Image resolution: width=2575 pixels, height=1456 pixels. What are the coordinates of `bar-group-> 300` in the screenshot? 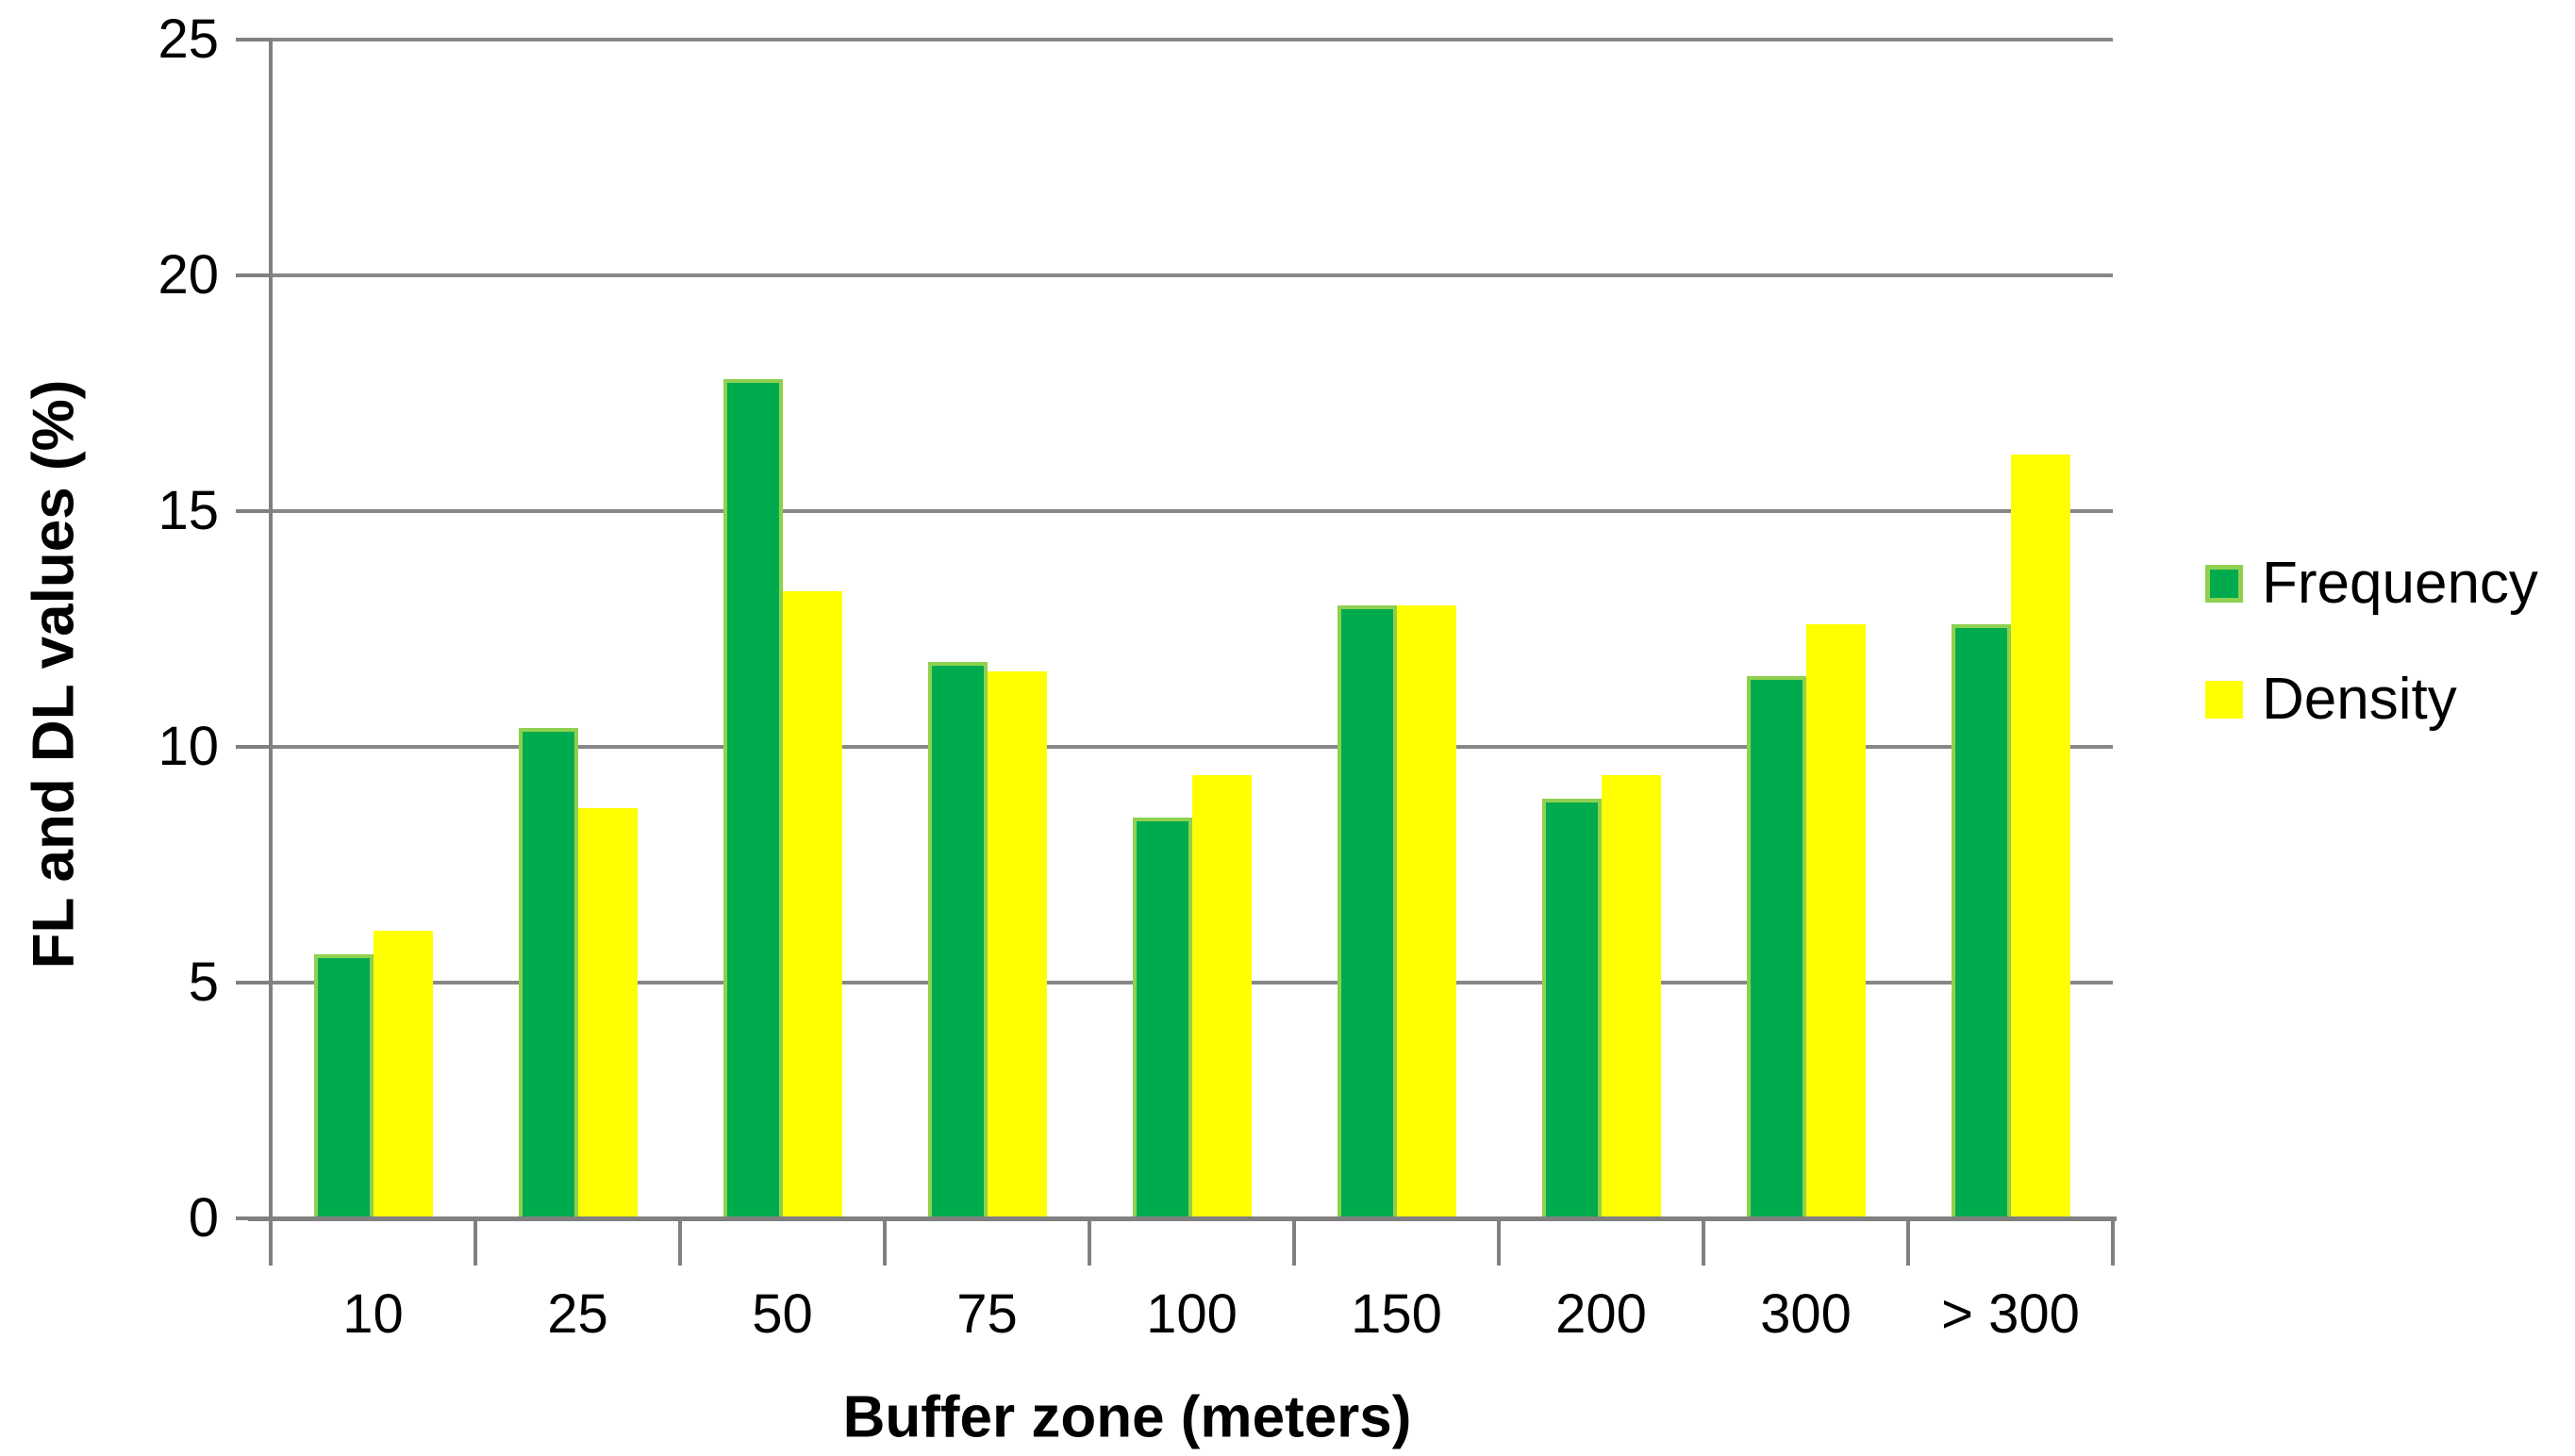 It's located at (2010, 629).